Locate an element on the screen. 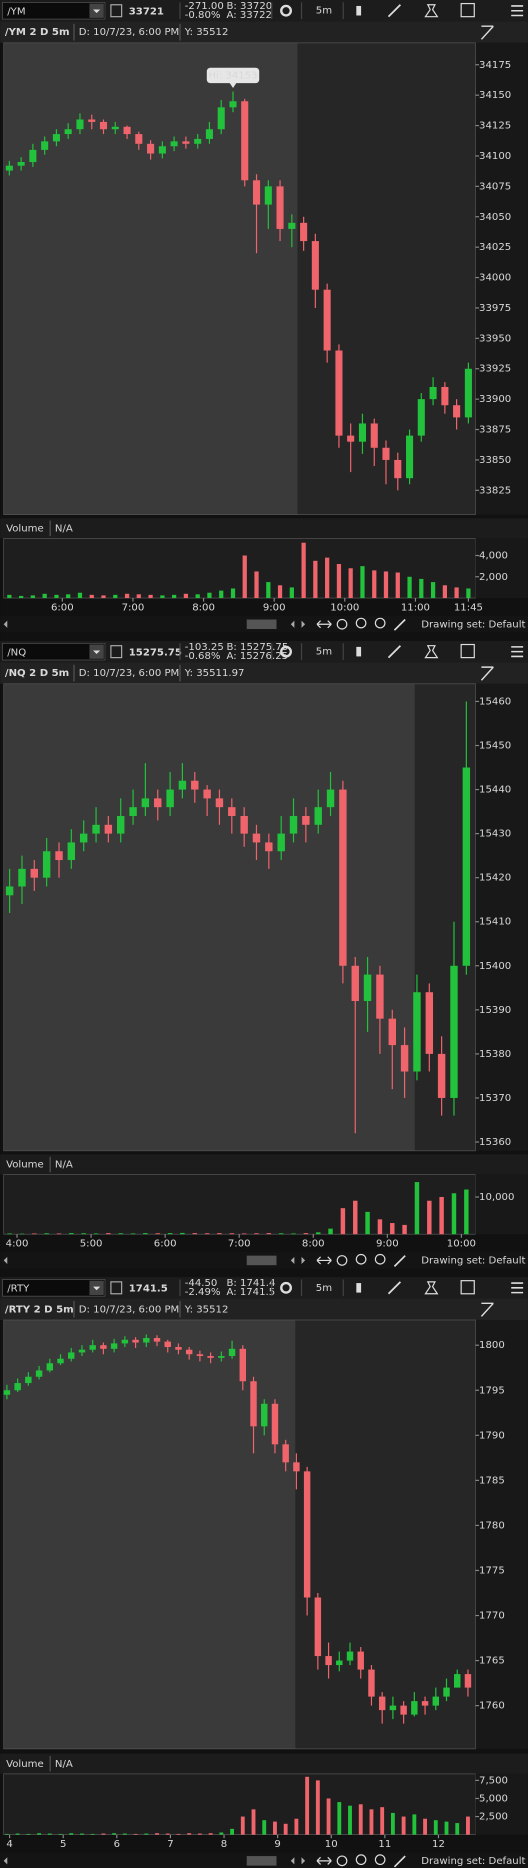 Image resolution: width=528 pixels, height=1868 pixels. x-tick-label: 10:00 is located at coordinates (461, 1244).